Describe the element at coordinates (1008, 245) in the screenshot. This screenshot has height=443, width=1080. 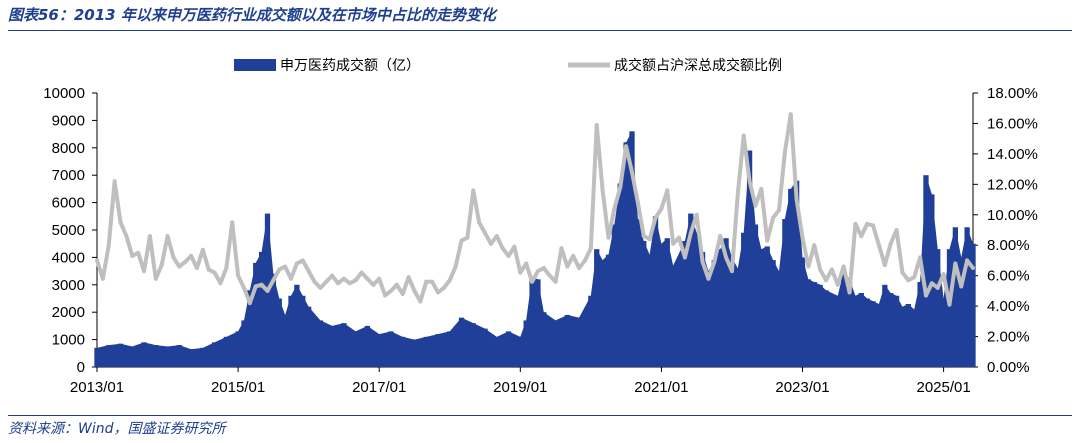
I see `right-tick-label: 8.00%` at that location.